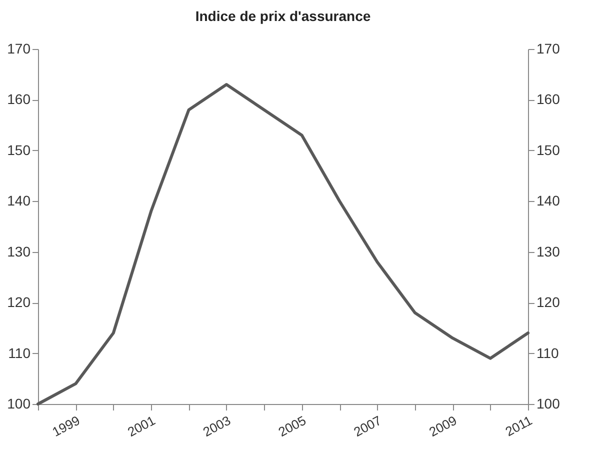 The image size is (601, 455). I want to click on x-tick-label: 2009, so click(443, 426).